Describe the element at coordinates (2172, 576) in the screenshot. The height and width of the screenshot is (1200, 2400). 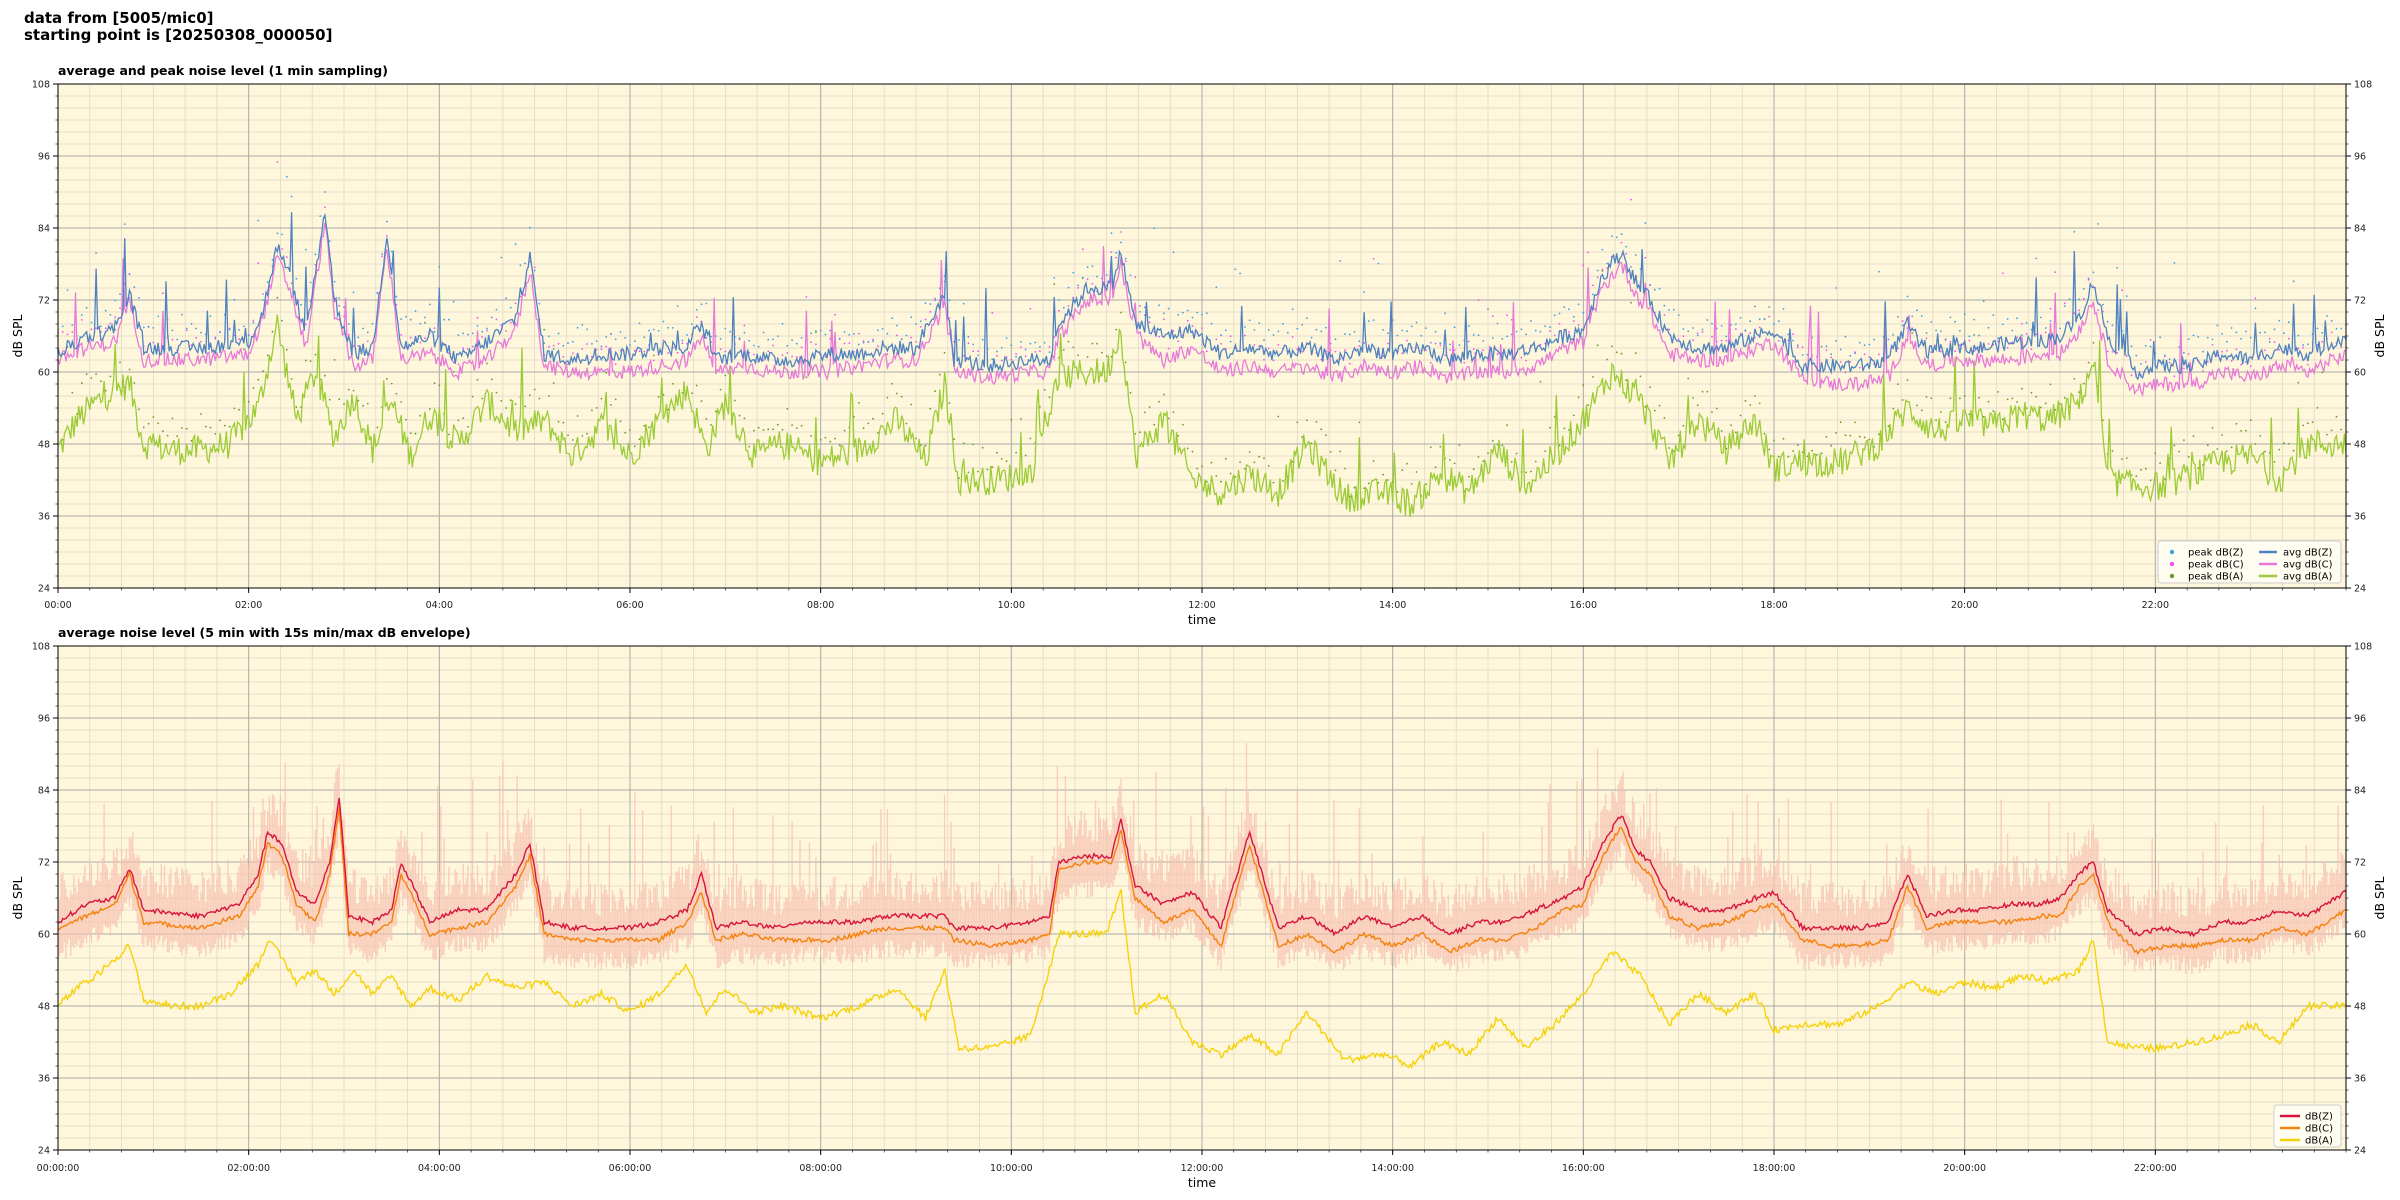
I see `legend-marker` at that location.